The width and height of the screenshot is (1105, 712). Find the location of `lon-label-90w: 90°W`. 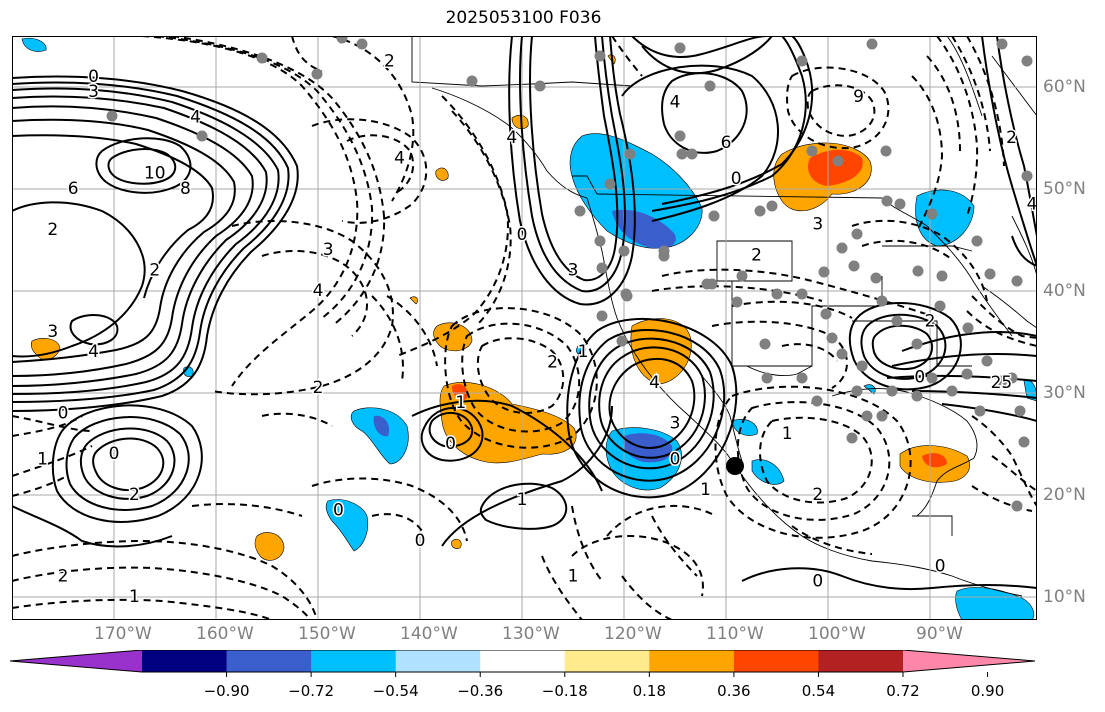

lon-label-90w: 90°W is located at coordinates (939, 634).